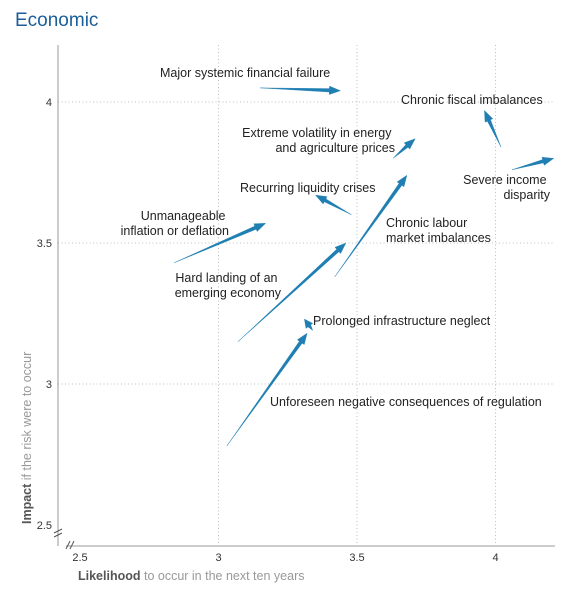  What do you see at coordinates (226, 278) in the screenshot?
I see `label-line: Hard landing of an` at bounding box center [226, 278].